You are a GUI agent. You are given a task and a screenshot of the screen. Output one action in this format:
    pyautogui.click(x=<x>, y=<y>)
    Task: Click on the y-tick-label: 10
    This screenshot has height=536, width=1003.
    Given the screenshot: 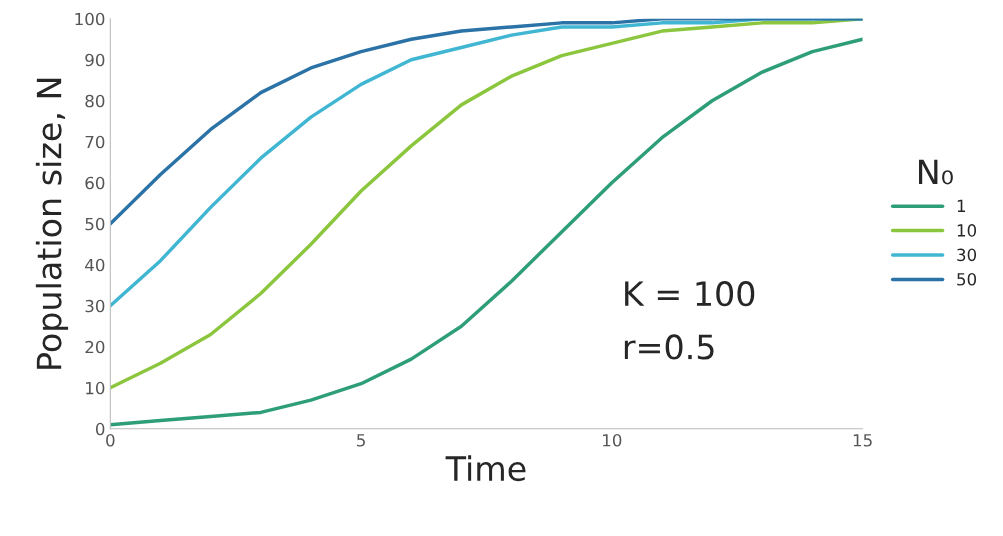 What is the action you would take?
    pyautogui.click(x=95, y=388)
    